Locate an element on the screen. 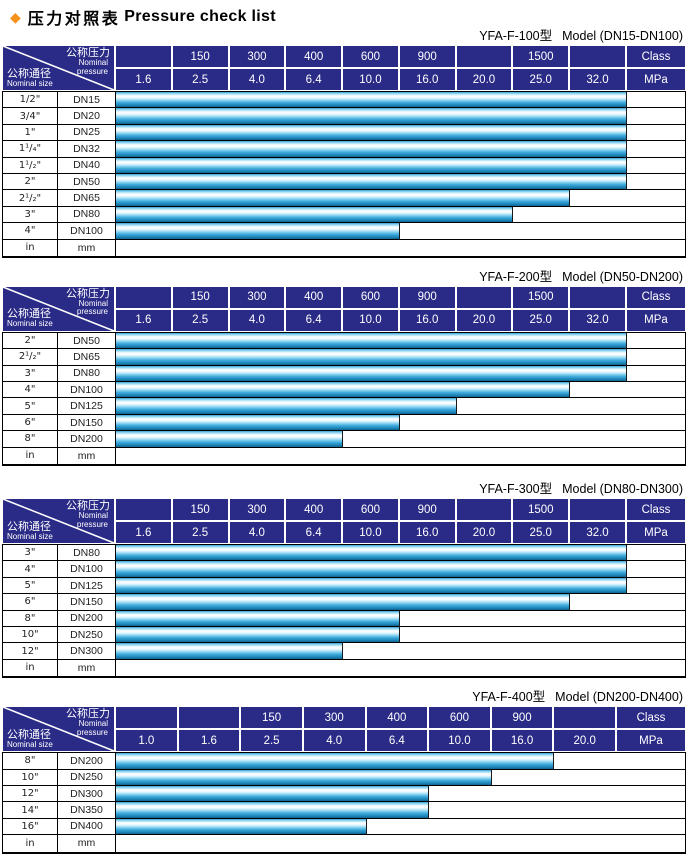  size-inch-cell: 3" is located at coordinates (30, 373).